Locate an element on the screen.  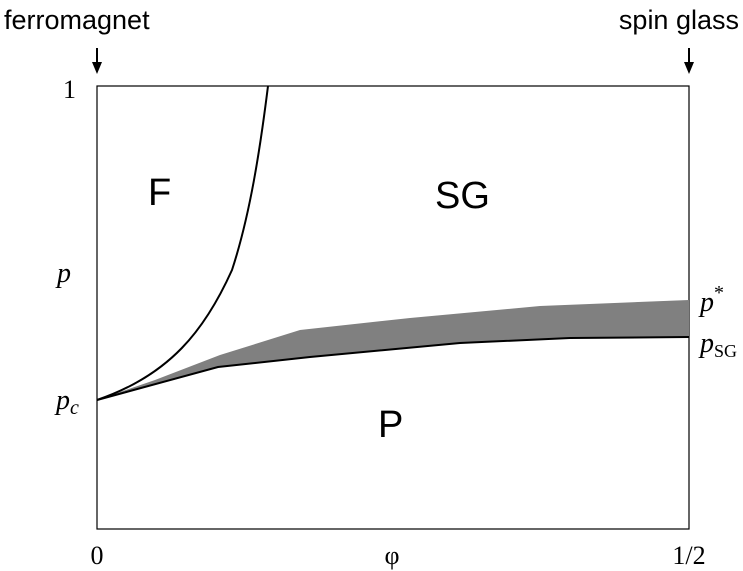
spin-glass-label: spin glass is located at coordinates (679, 20).